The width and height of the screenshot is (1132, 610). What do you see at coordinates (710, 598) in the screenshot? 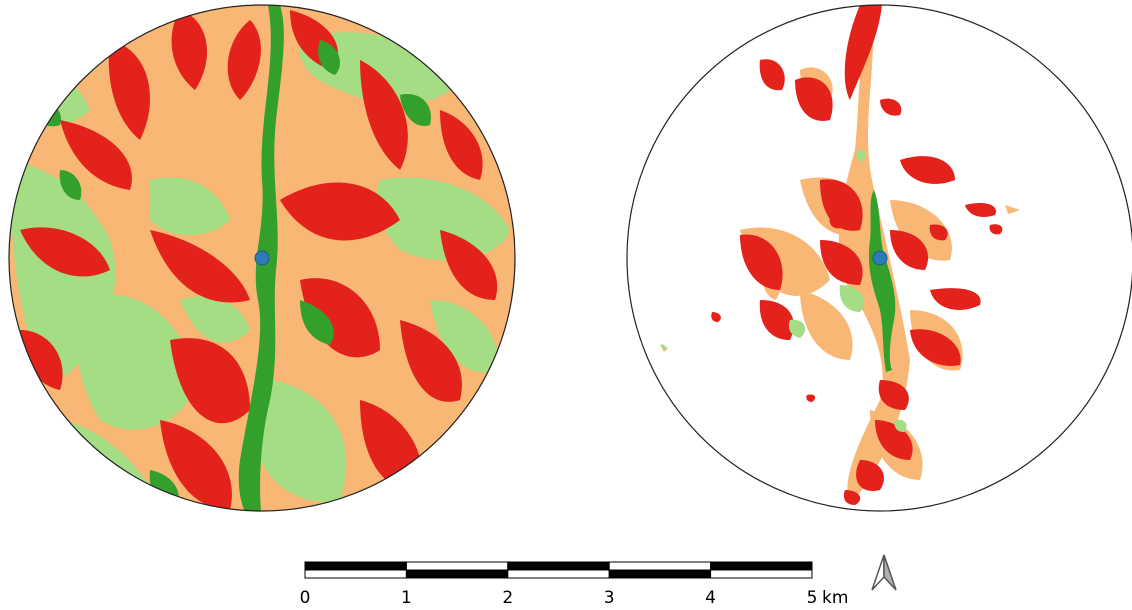
I see `scale-bar-tick-label: 4` at bounding box center [710, 598].